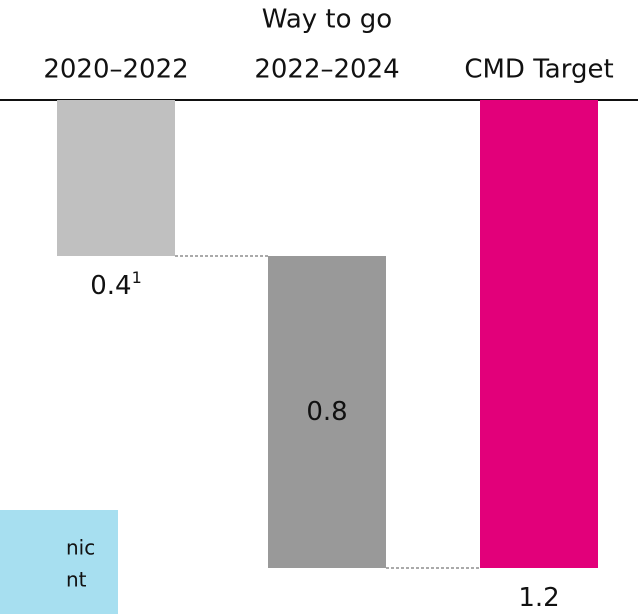  I want to click on category-label: 2020–2022, so click(115, 70).